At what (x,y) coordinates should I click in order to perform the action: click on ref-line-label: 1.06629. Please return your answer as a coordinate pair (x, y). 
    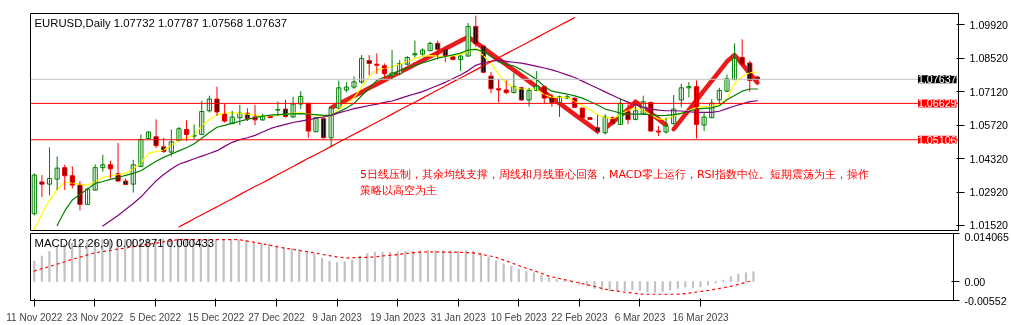
    Looking at the image, I should click on (937, 103).